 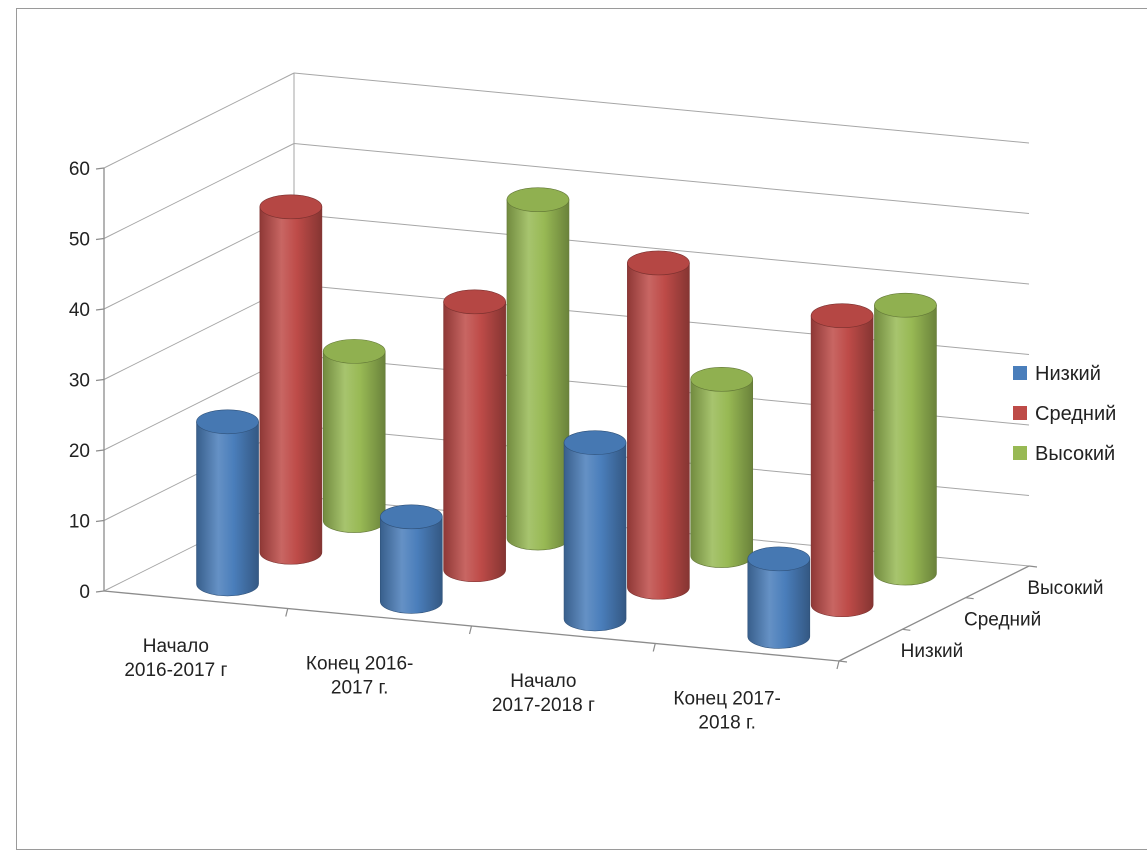 I want to click on x-category-label: Конец 2017- 2018 г., so click(x=726, y=710).